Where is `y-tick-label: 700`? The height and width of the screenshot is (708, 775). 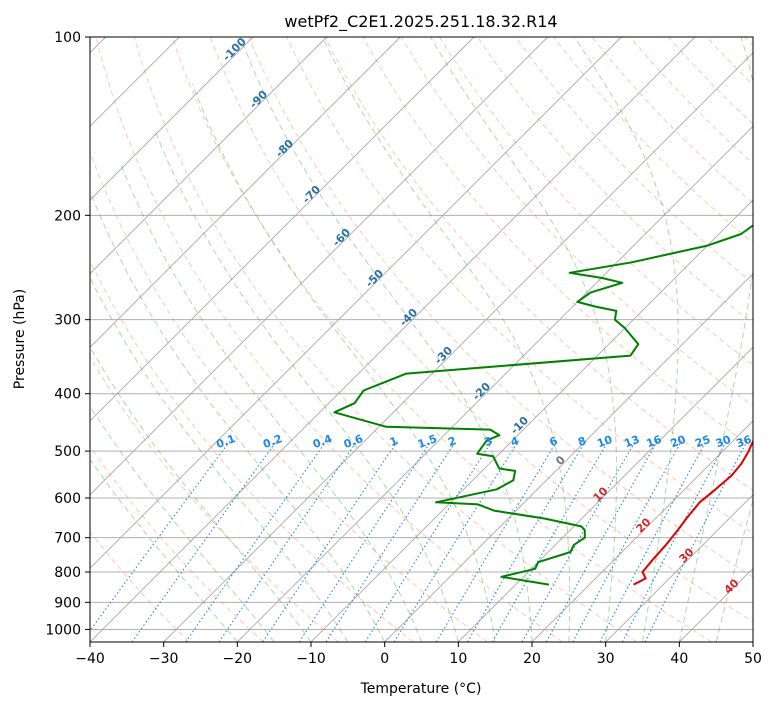
y-tick-label: 700 is located at coordinates (67, 539).